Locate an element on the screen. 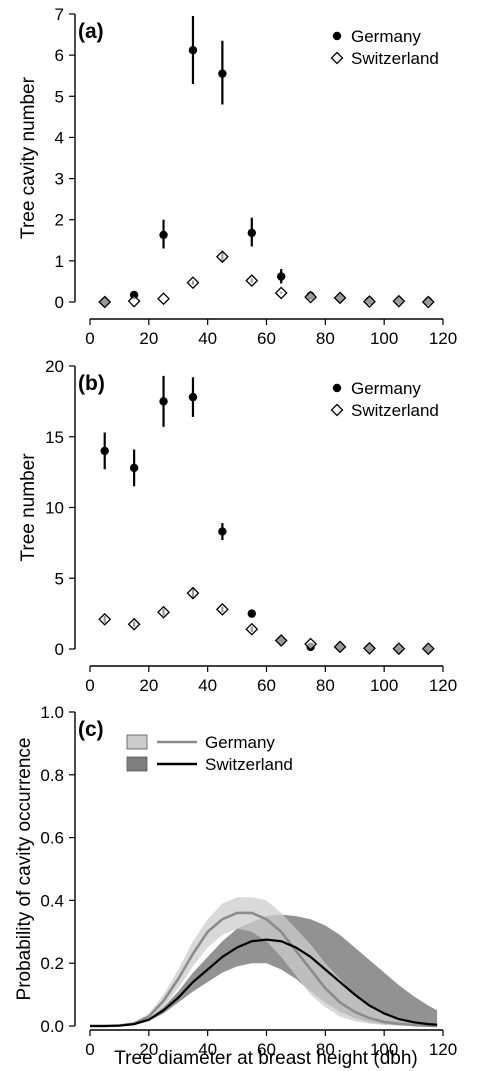  band-germany is located at coordinates (264, 961).